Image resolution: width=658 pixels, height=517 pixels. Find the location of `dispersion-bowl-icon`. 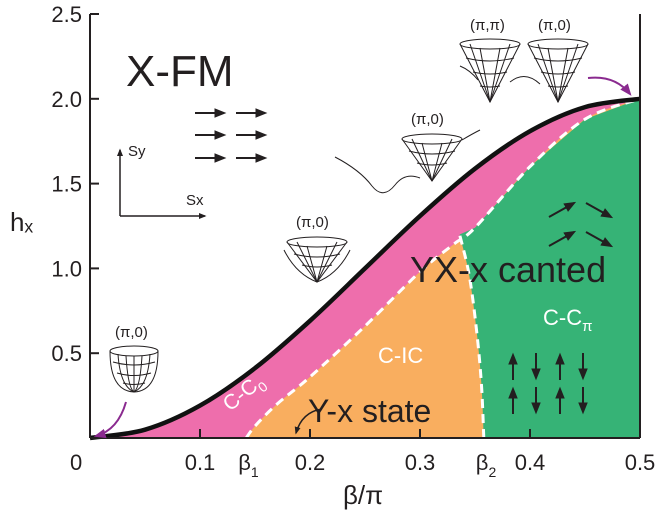

dispersion-bowl-icon is located at coordinates (134, 369).